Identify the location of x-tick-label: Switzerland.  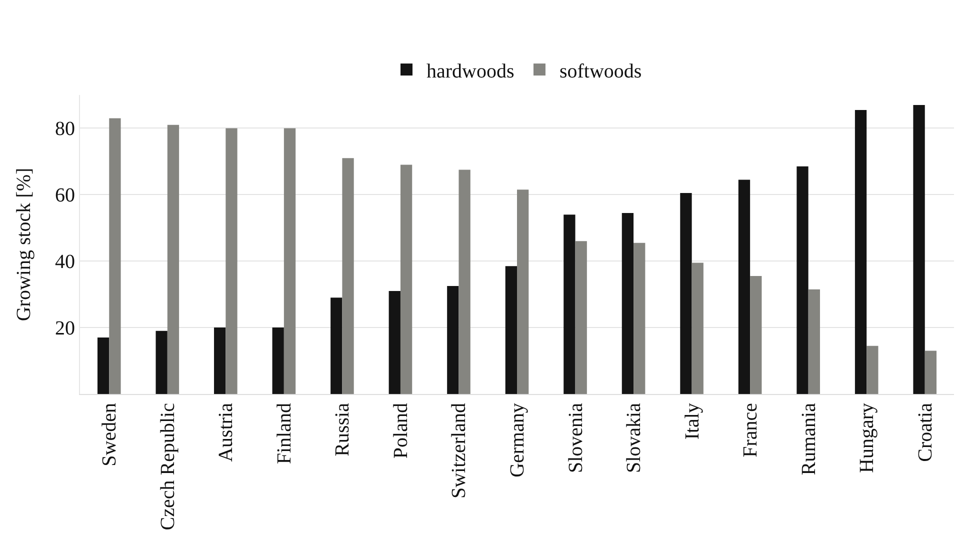
(459, 451).